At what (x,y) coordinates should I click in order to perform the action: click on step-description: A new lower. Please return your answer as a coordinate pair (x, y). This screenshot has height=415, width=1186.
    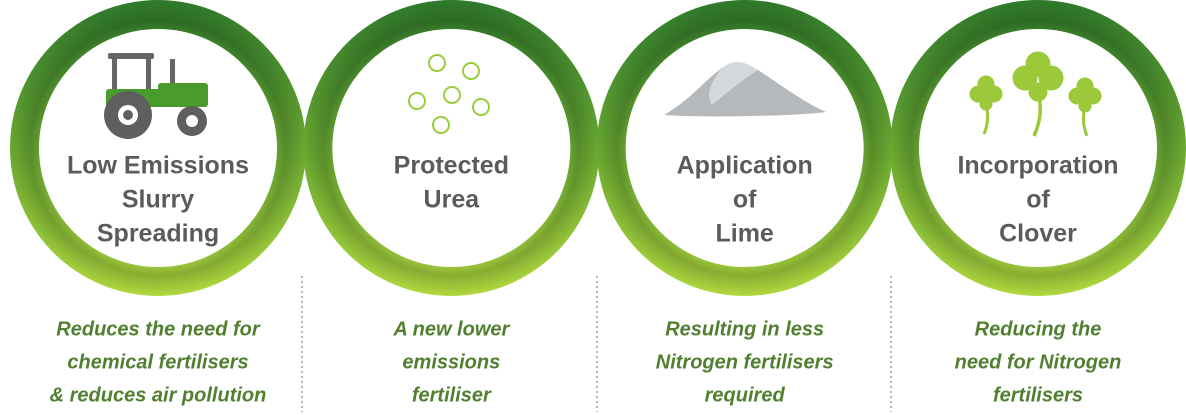
    Looking at the image, I should click on (451, 329).